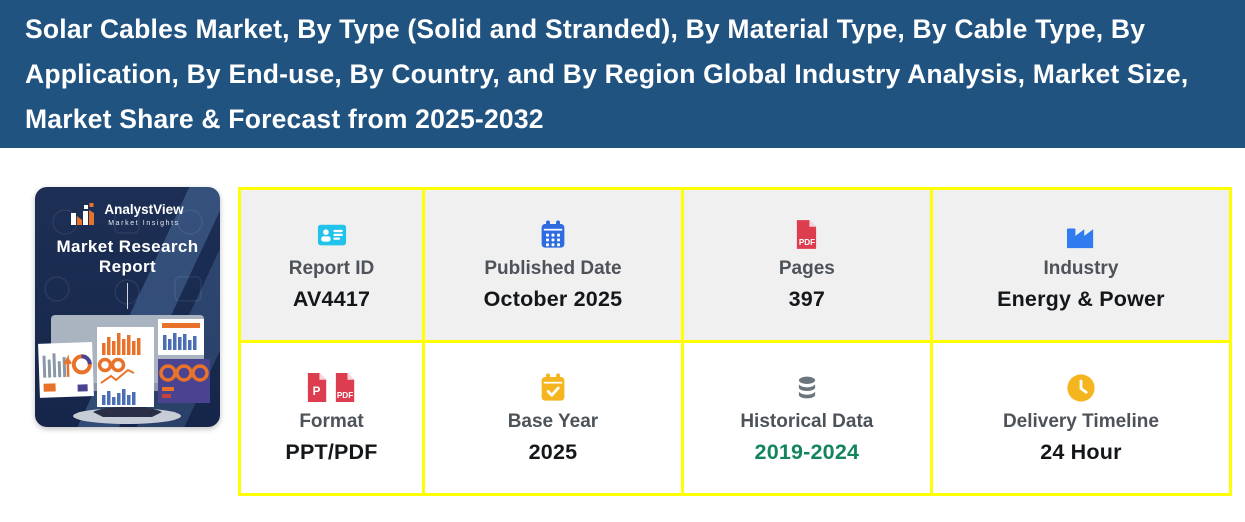  I want to click on info-card-format: P PDF Format PPT/PDF, so click(332, 418).